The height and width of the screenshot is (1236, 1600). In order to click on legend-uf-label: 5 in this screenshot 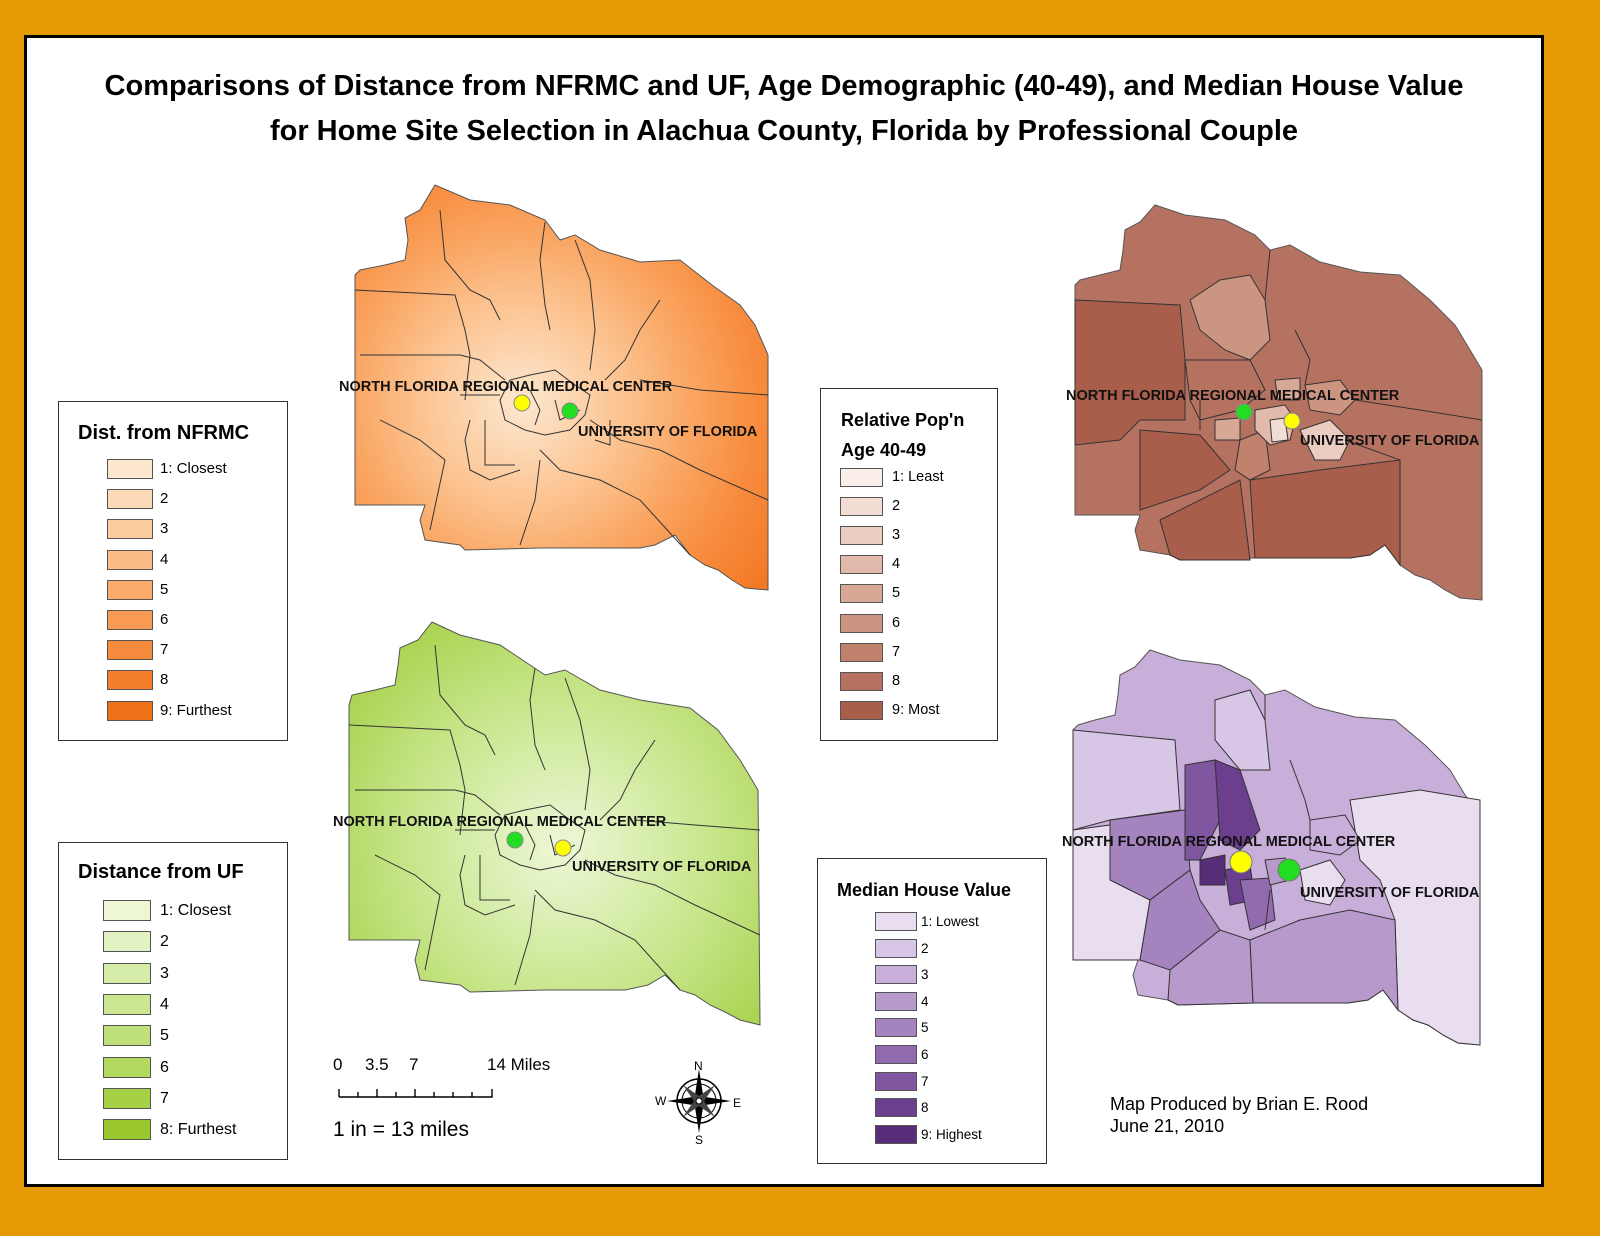, I will do `click(164, 1036)`.